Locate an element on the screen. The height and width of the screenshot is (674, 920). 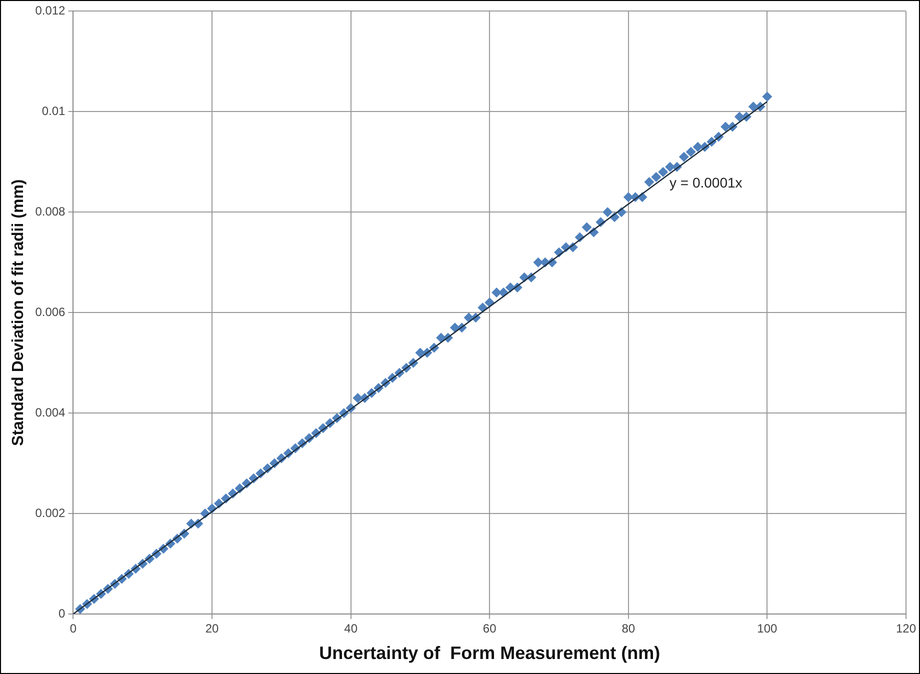
x-tick-label: 0 is located at coordinates (73, 629).